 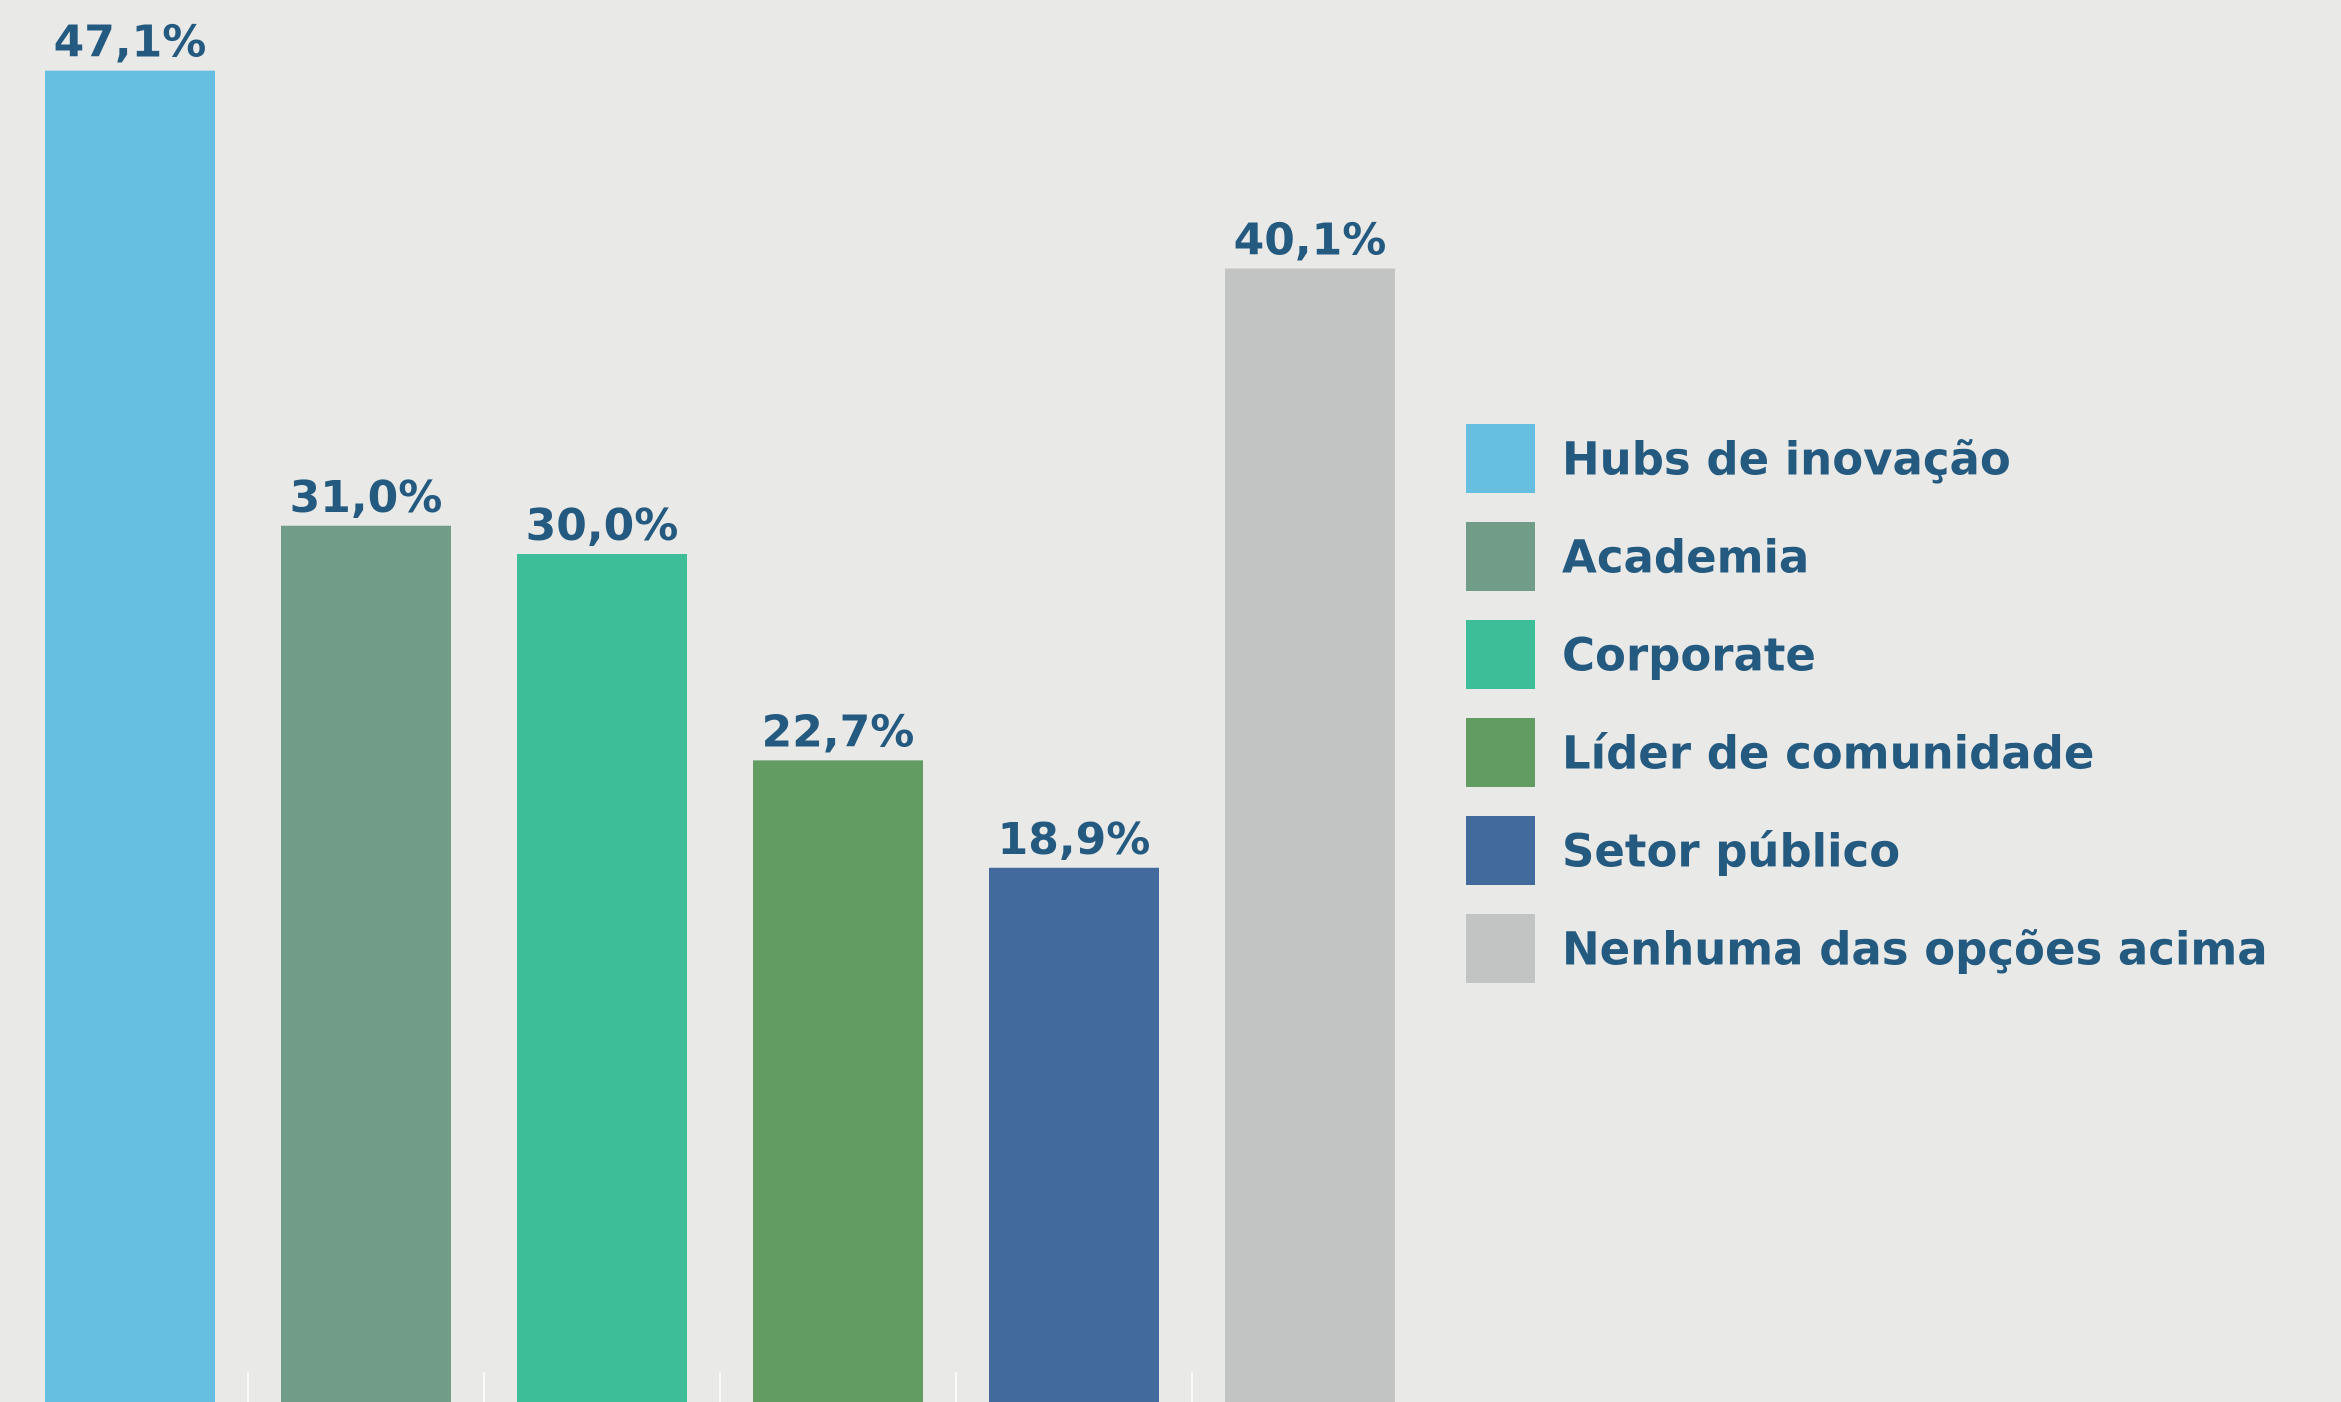 What do you see at coordinates (1685, 557) in the screenshot?
I see `legend-label: Academia` at bounding box center [1685, 557].